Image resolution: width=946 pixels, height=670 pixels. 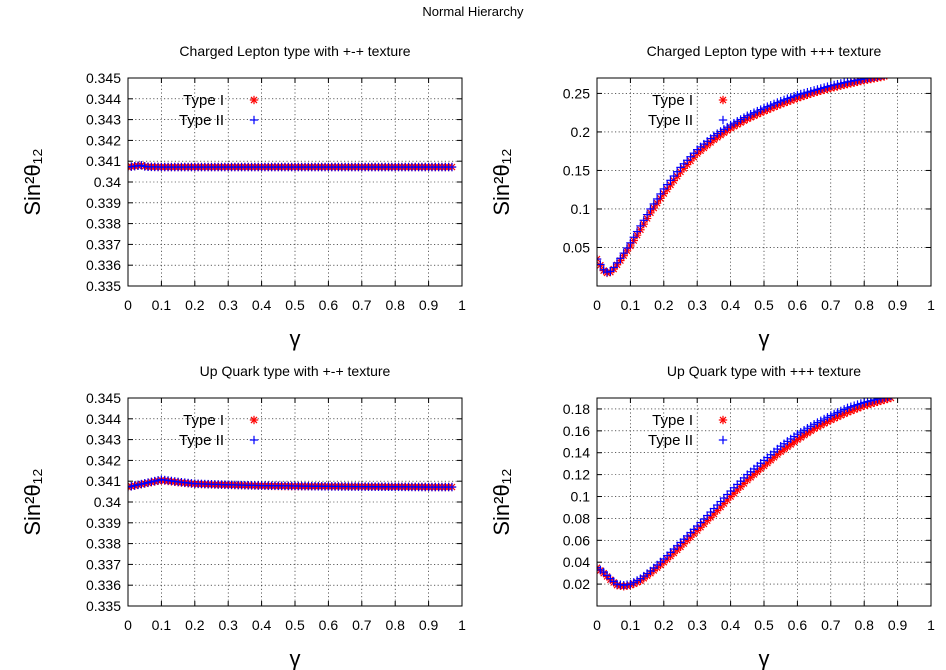 I want to click on x-tick-label: 0.8, so click(x=395, y=305).